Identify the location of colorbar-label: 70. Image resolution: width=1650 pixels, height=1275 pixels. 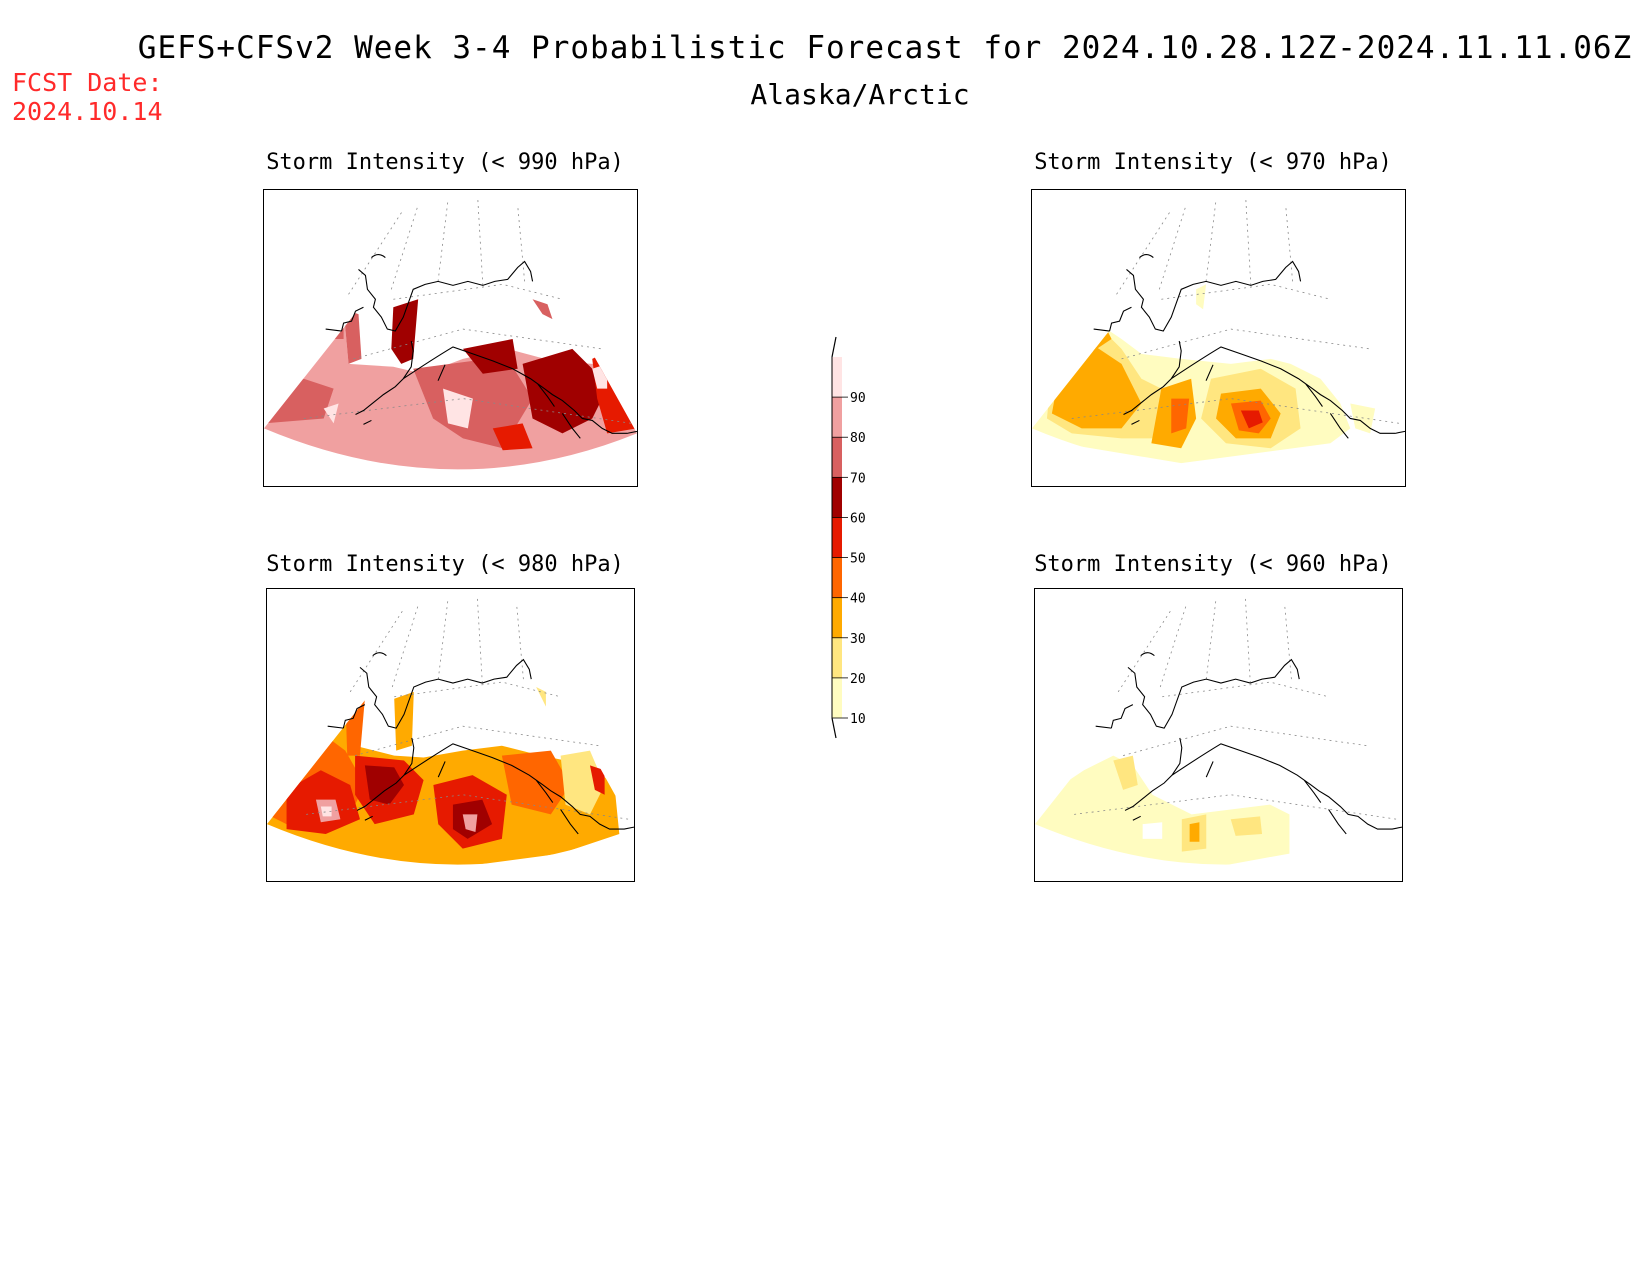
(858, 478).